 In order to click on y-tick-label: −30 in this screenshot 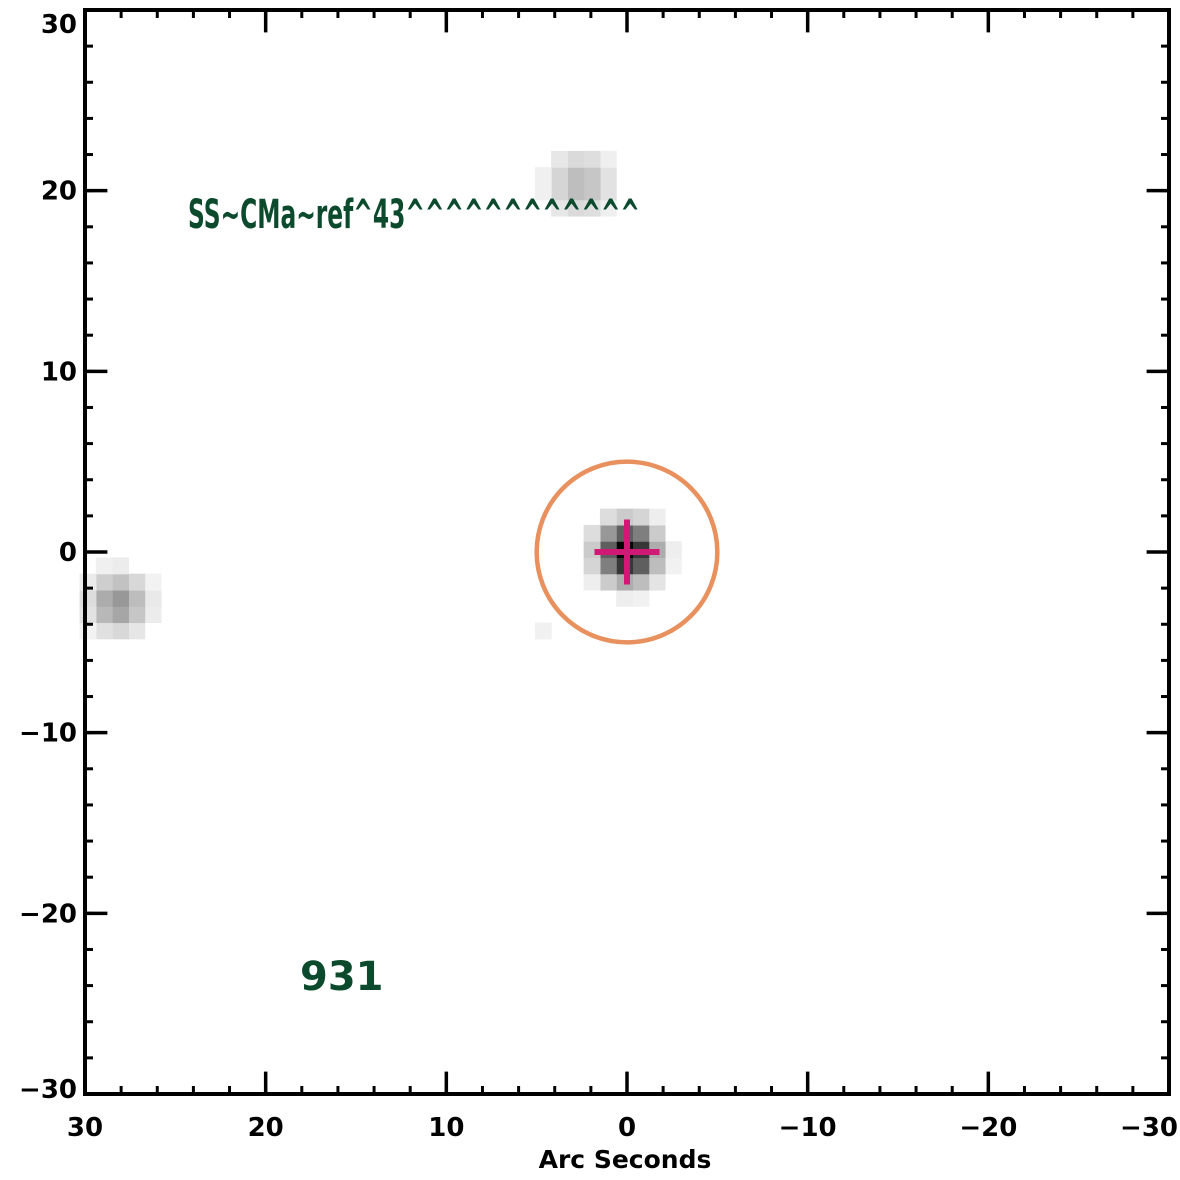, I will do `click(48, 1090)`.